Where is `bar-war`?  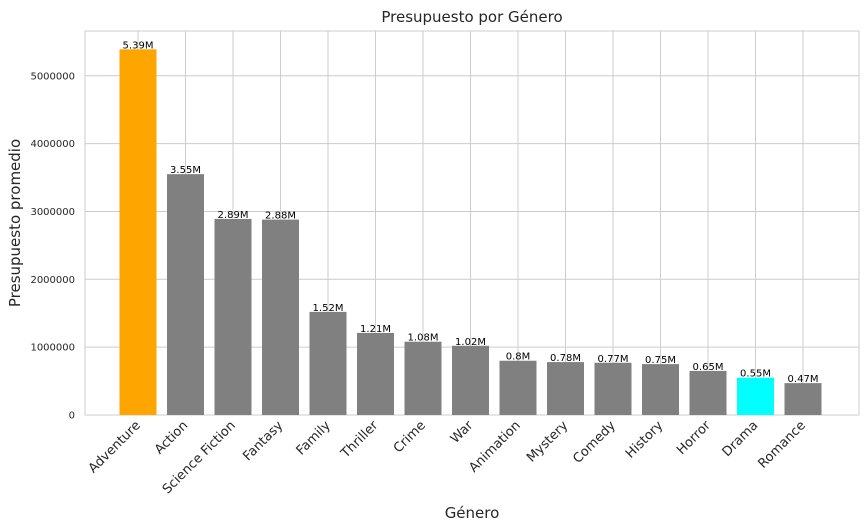 bar-war is located at coordinates (470, 380).